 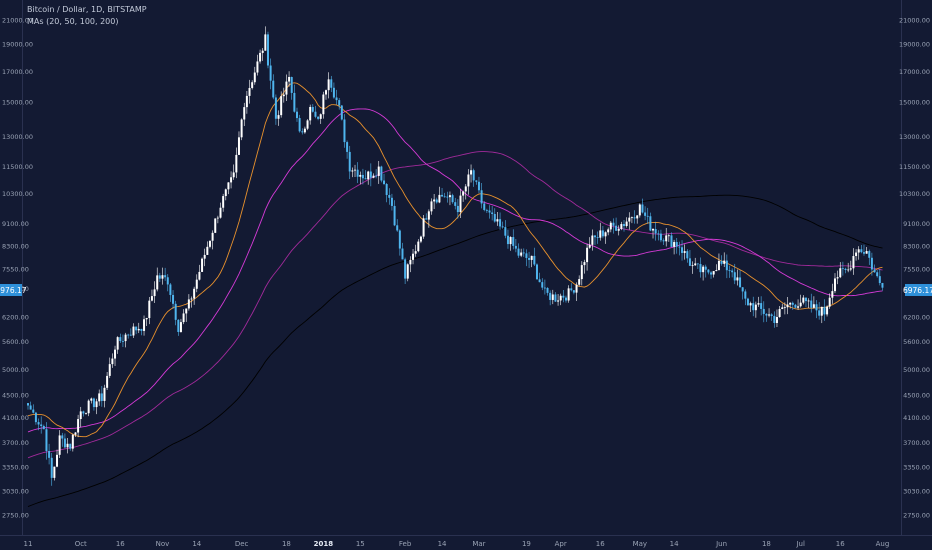 What do you see at coordinates (15, 370) in the screenshot?
I see `left-price-tick-label: 5000.00` at bounding box center [15, 370].